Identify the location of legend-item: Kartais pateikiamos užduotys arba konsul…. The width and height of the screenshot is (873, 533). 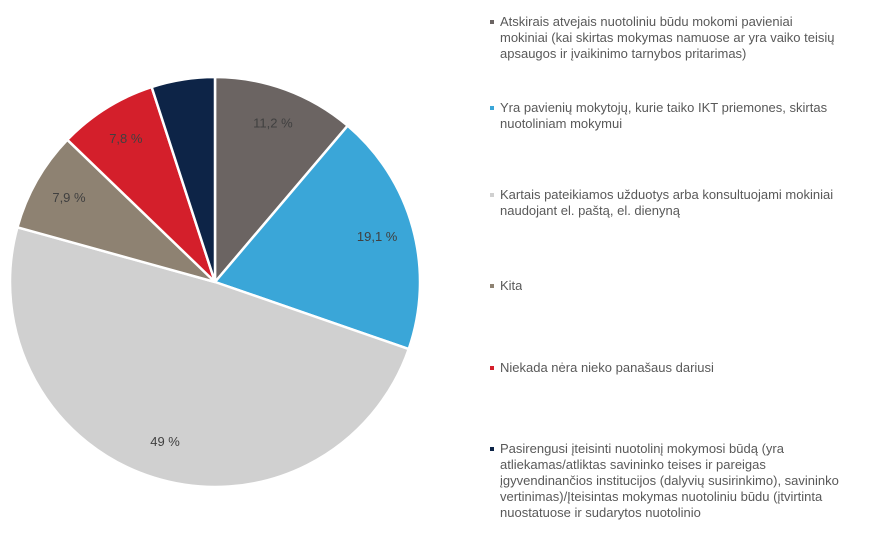
(665, 203).